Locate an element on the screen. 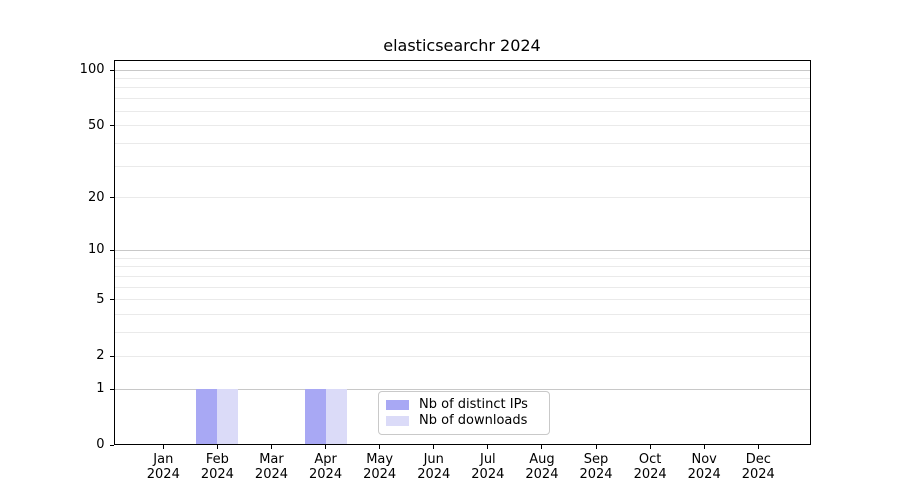 The image size is (900, 500). x-tick-label: Aug 2024 is located at coordinates (542, 467).